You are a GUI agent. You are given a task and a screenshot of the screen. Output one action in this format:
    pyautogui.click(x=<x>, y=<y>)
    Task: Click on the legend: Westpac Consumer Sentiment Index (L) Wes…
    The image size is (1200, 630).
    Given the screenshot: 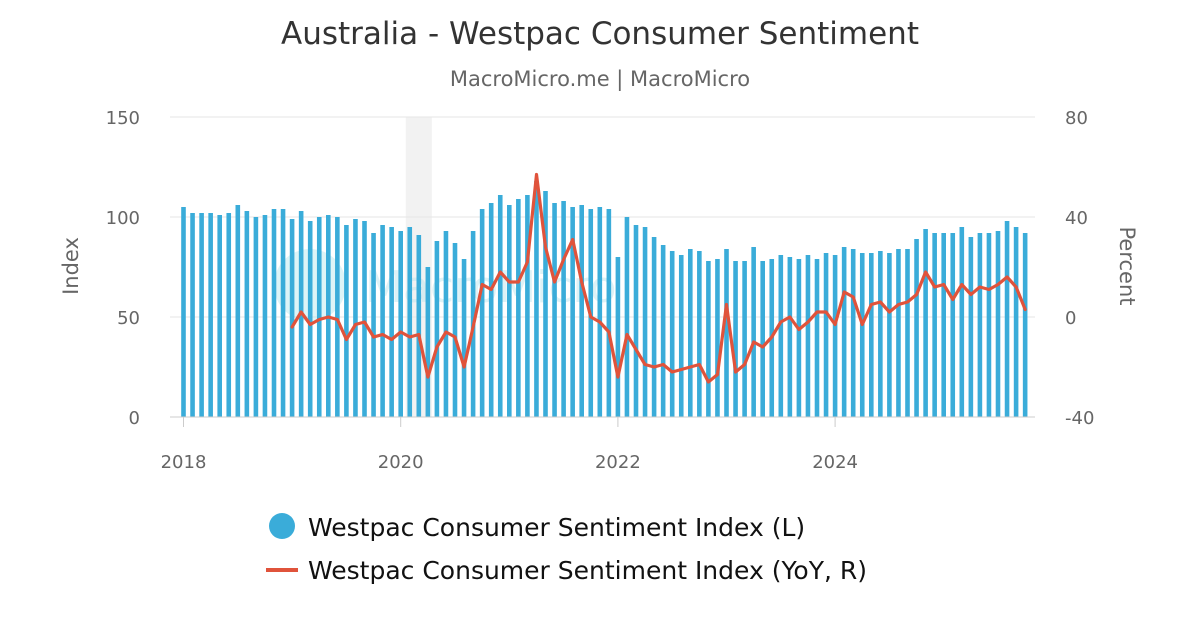 What is the action you would take?
    pyautogui.click(x=566, y=549)
    